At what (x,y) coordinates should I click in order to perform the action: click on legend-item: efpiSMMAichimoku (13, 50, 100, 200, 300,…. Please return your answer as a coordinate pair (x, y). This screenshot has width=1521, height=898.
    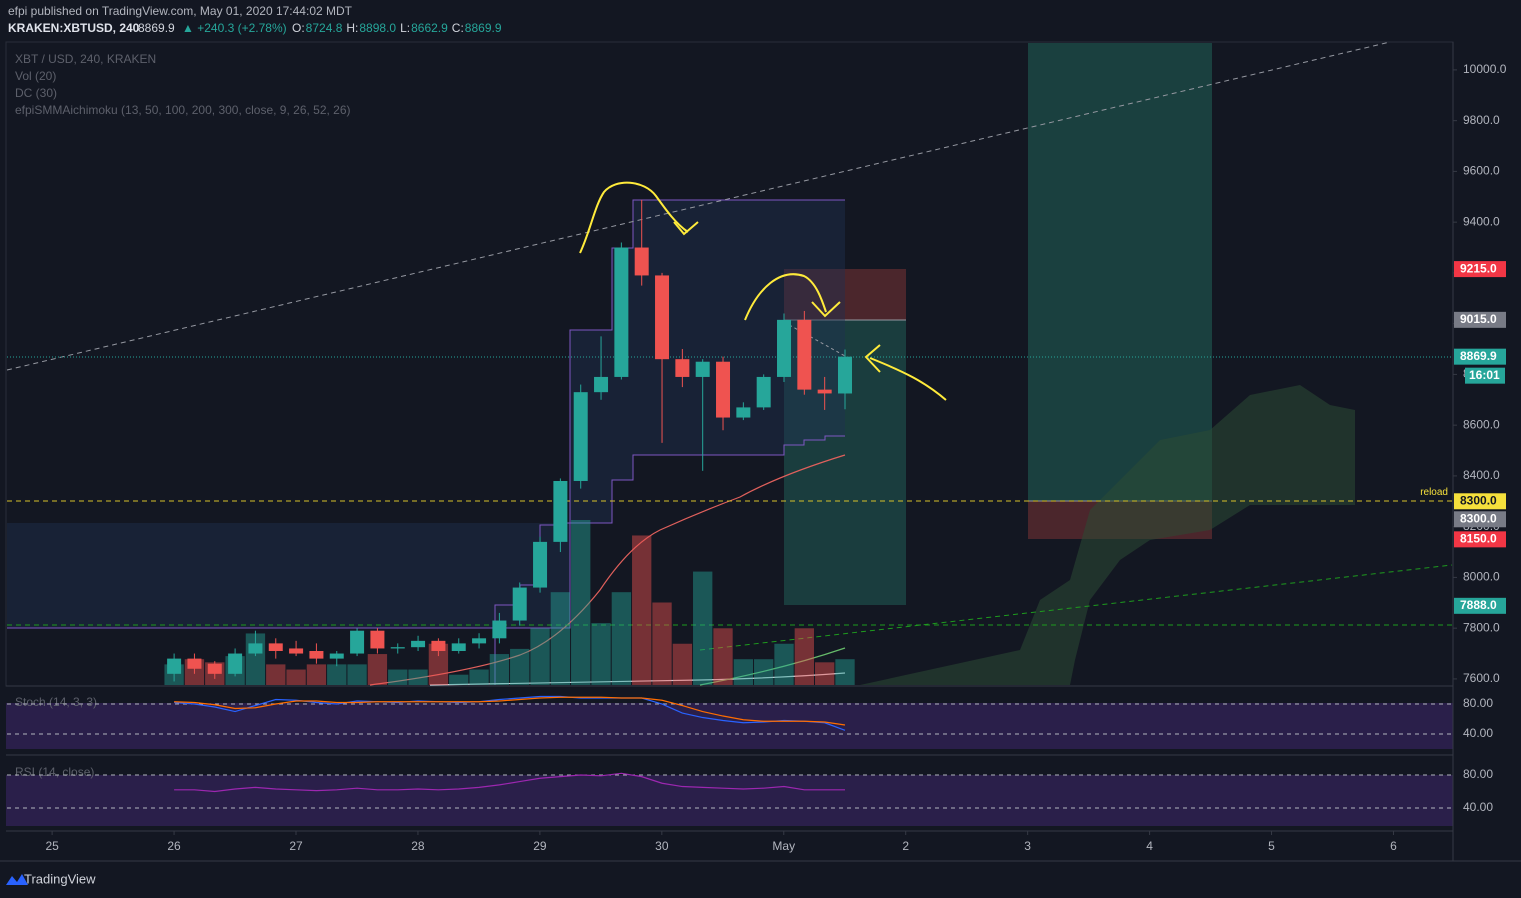
    Looking at the image, I should click on (183, 110).